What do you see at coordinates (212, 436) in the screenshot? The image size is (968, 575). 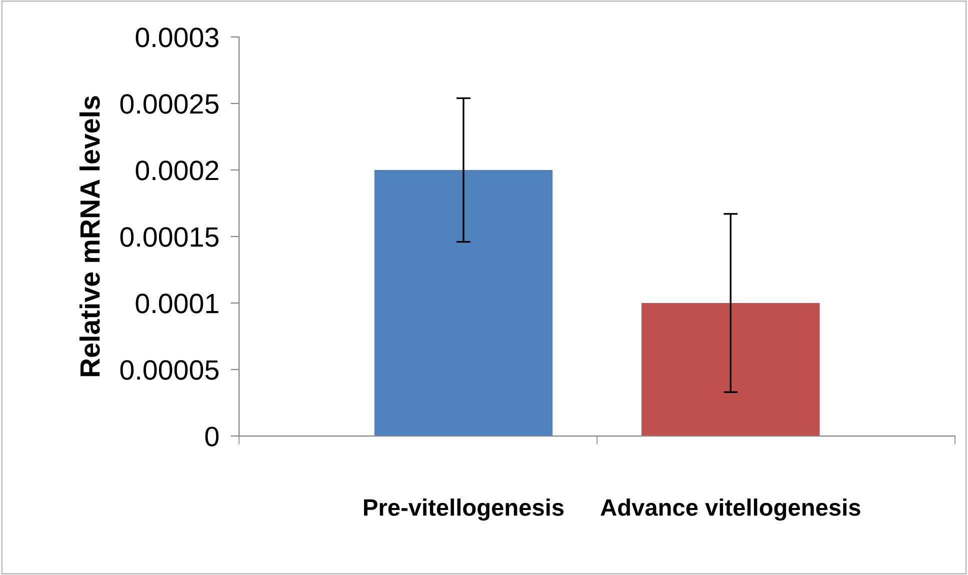 I see `y-tick-label: 0` at bounding box center [212, 436].